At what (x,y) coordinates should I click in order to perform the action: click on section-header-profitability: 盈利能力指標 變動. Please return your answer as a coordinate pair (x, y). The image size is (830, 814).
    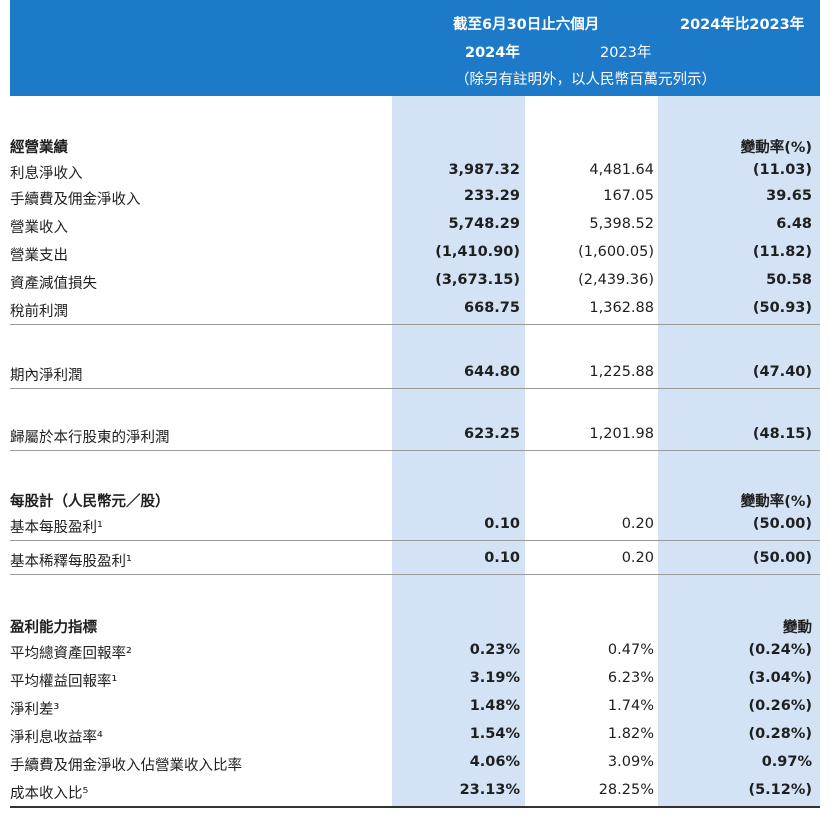
    Looking at the image, I should click on (415, 625).